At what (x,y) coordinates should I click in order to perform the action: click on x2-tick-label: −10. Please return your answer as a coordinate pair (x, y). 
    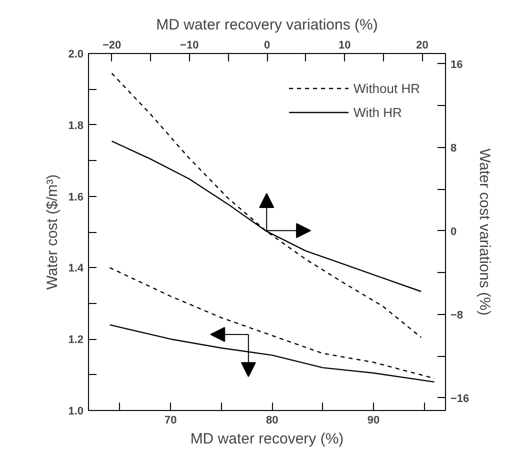
    Looking at the image, I should click on (189, 46).